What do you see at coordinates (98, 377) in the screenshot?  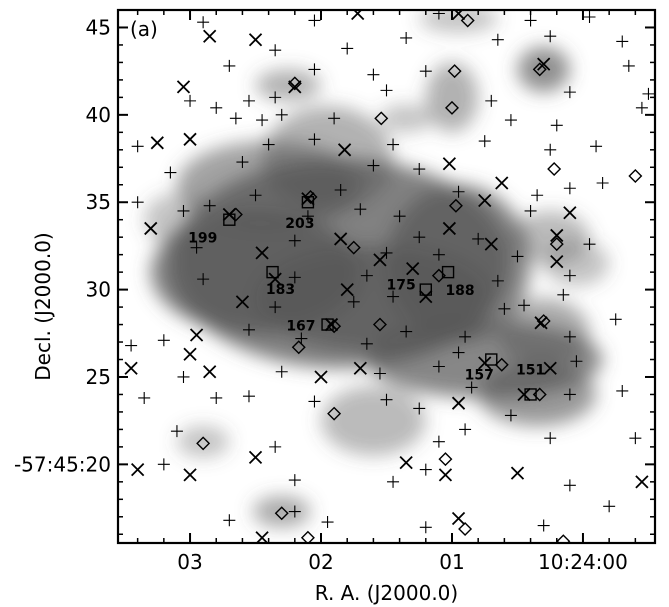 I see `y-tick-label: 25` at bounding box center [98, 377].